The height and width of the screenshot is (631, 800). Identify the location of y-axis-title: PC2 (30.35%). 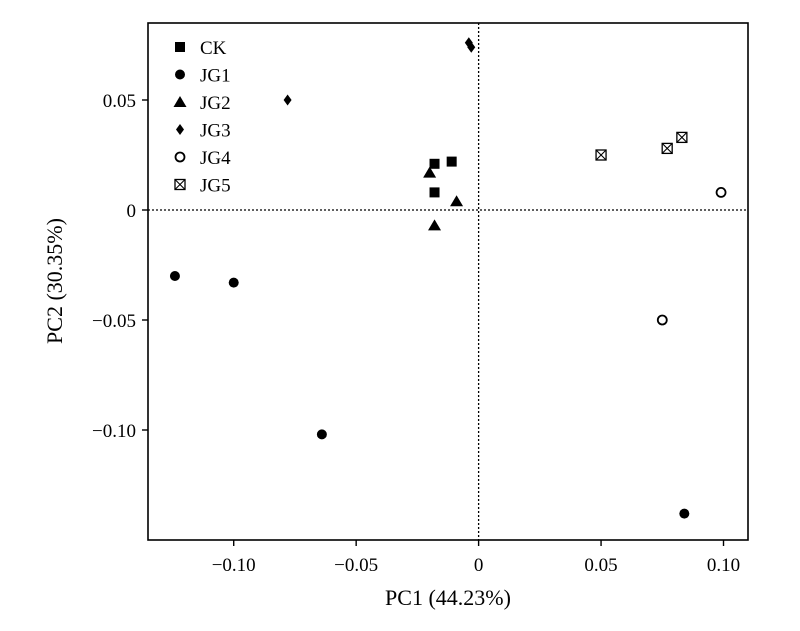
(54, 281).